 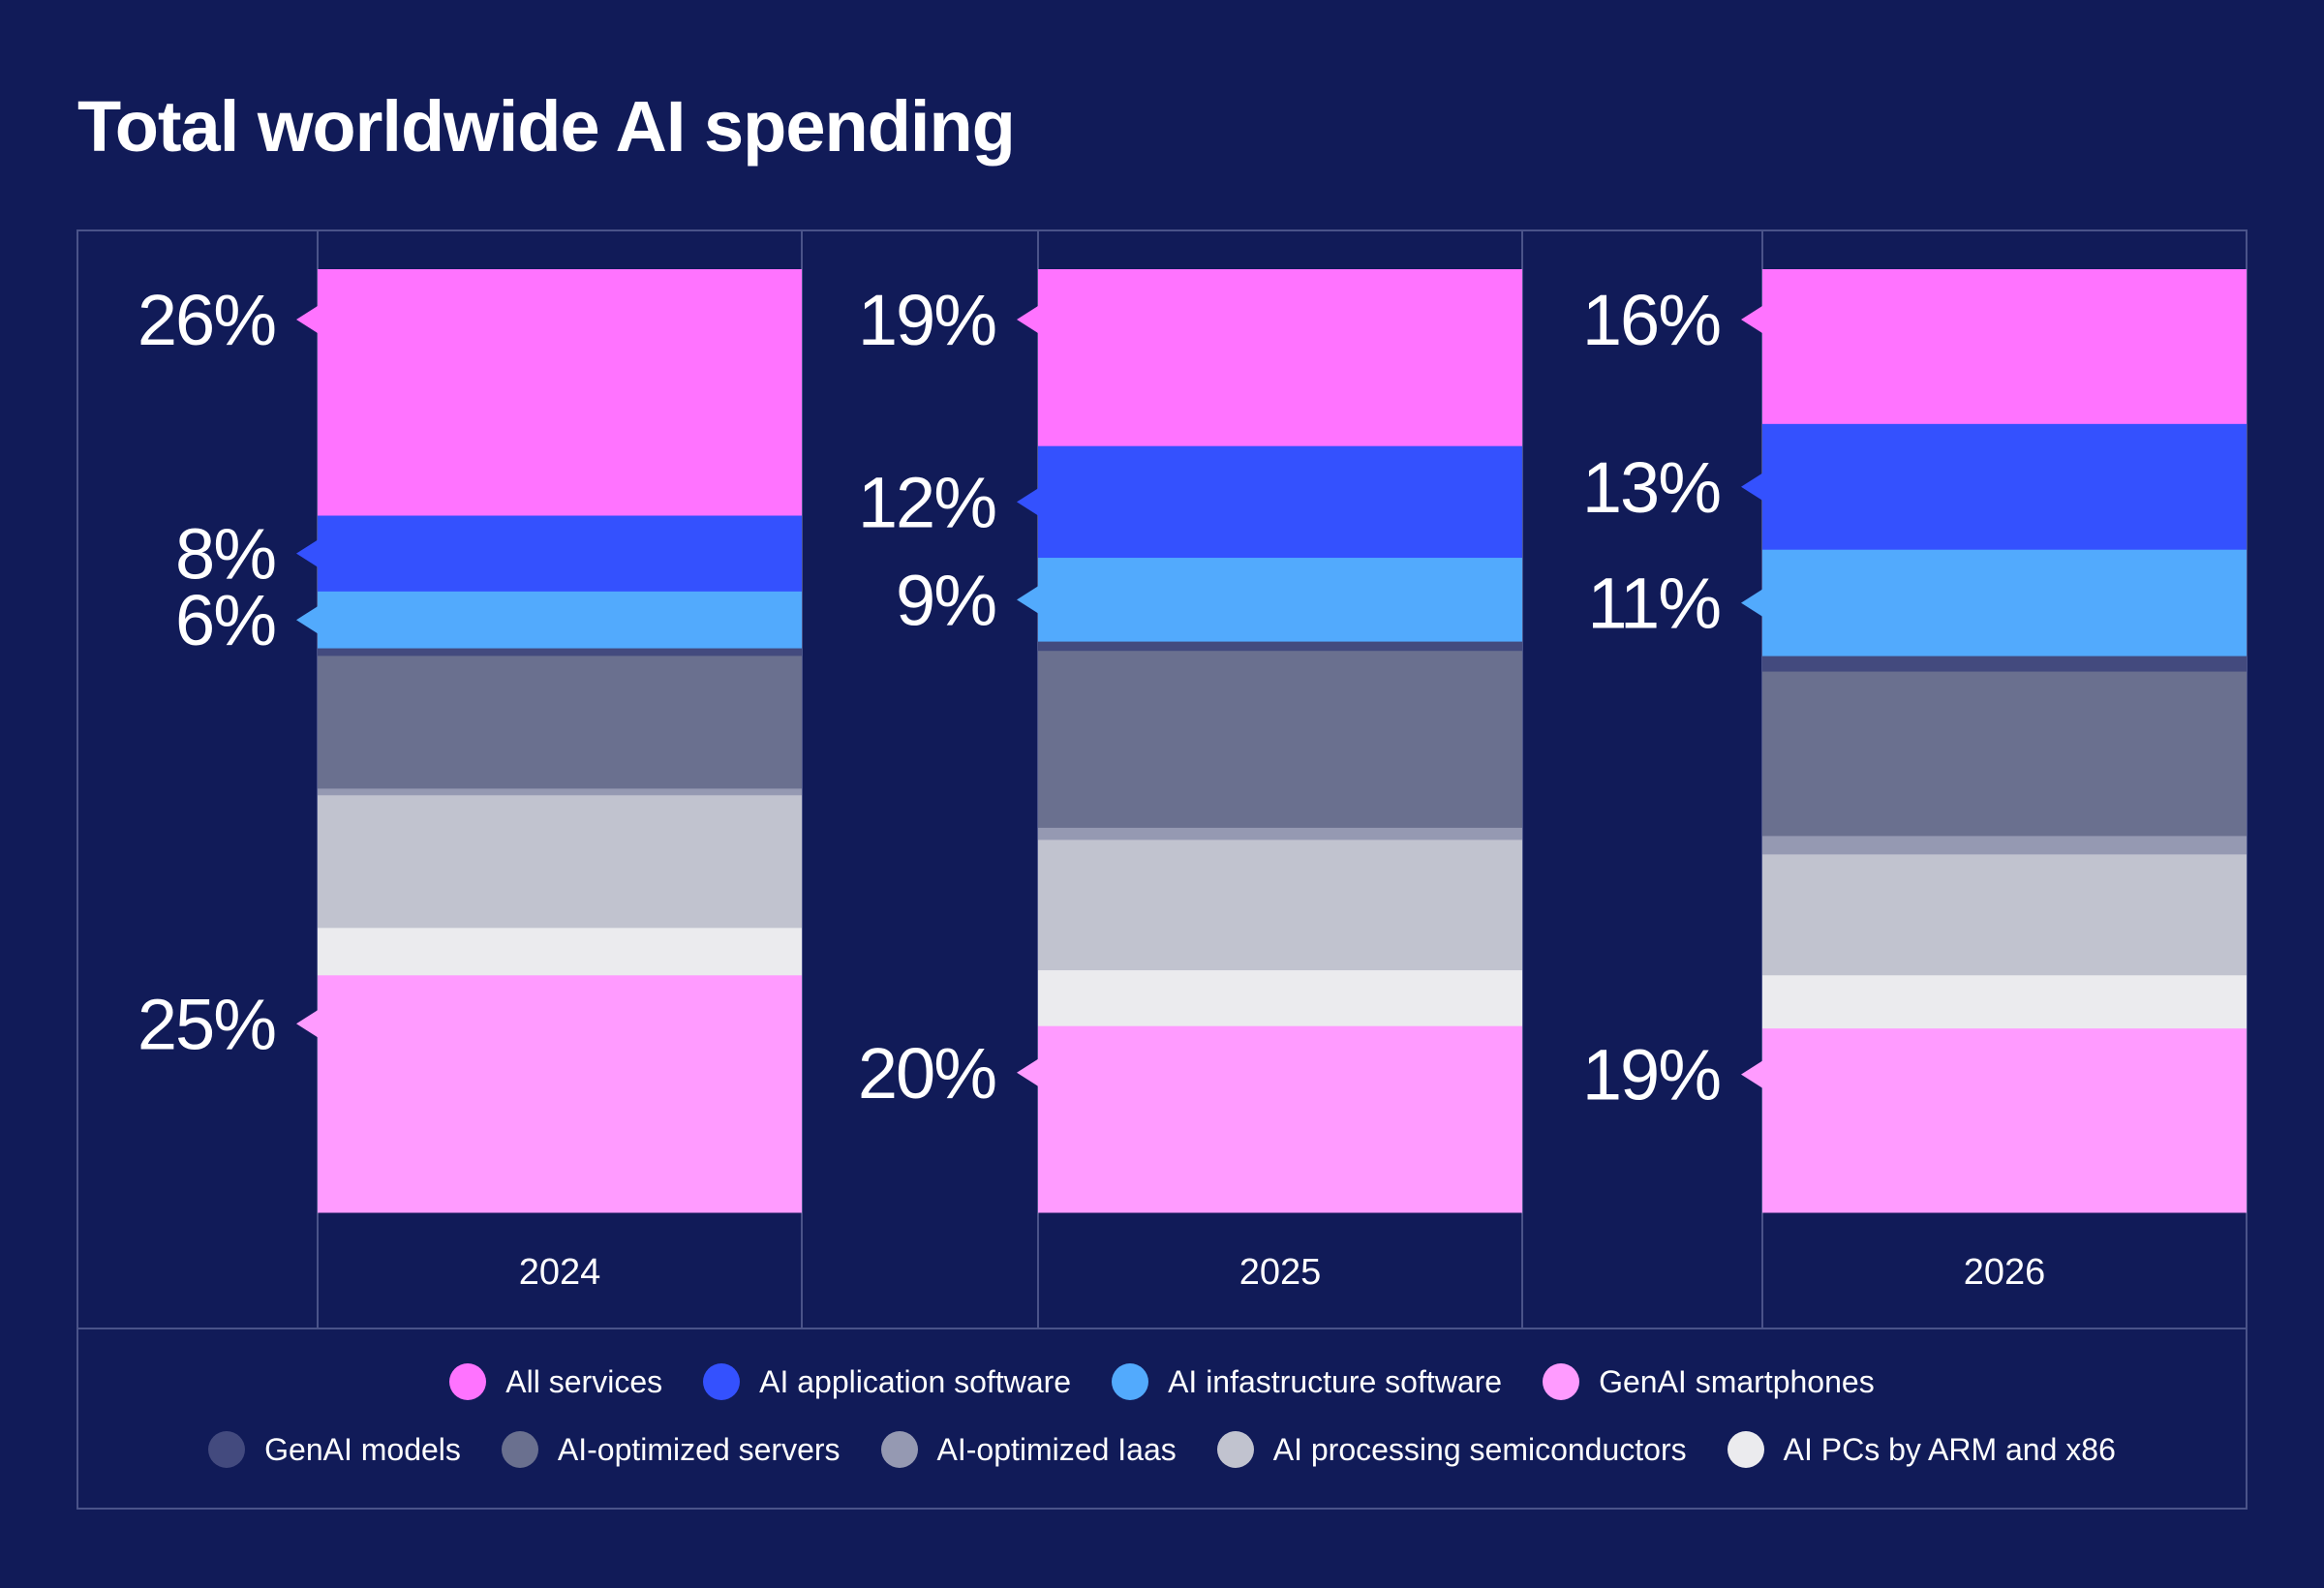 I want to click on data-label-2024-0: 26%, so click(x=206, y=320).